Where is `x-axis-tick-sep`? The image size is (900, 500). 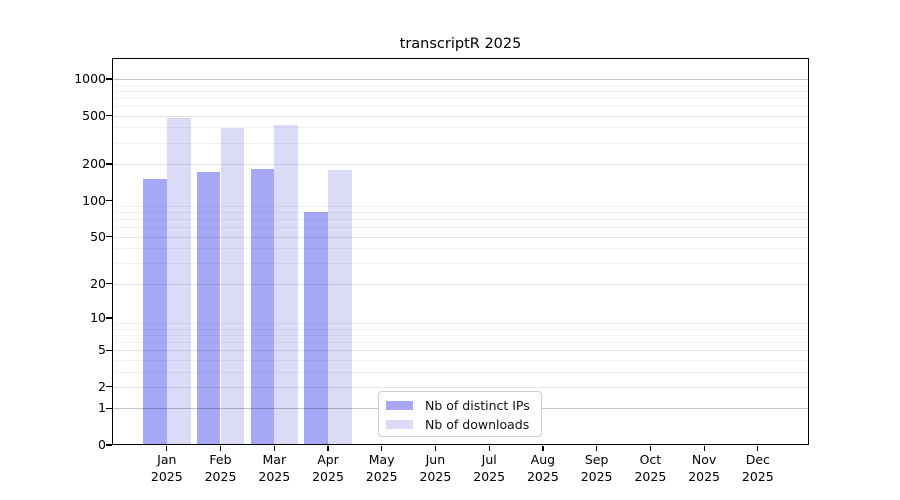 x-axis-tick-sep is located at coordinates (597, 448).